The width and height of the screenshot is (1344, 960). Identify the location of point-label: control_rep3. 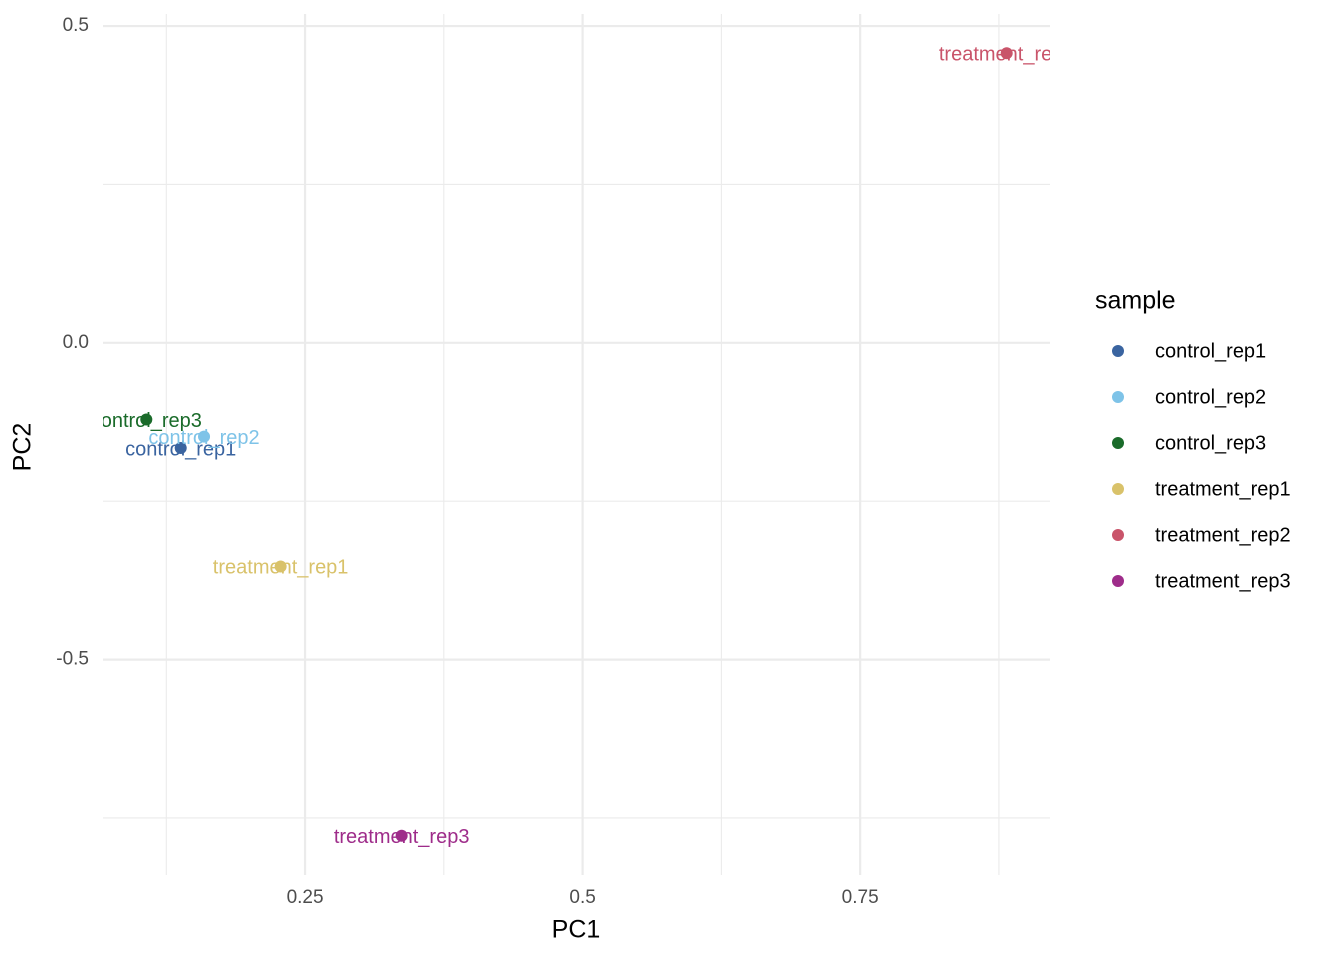
(146, 421).